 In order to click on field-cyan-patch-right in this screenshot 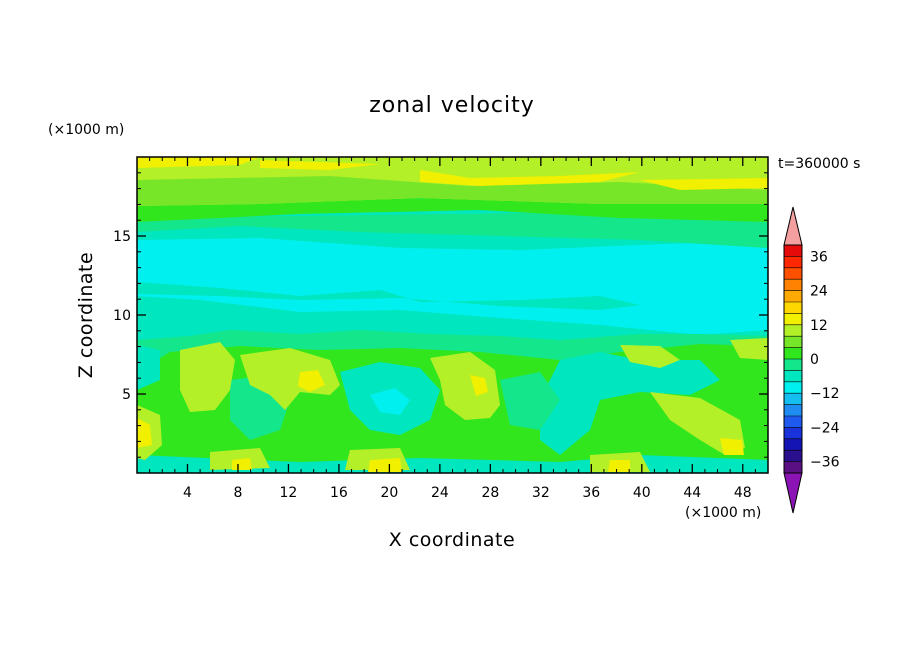, I will do `click(689, 275)`.